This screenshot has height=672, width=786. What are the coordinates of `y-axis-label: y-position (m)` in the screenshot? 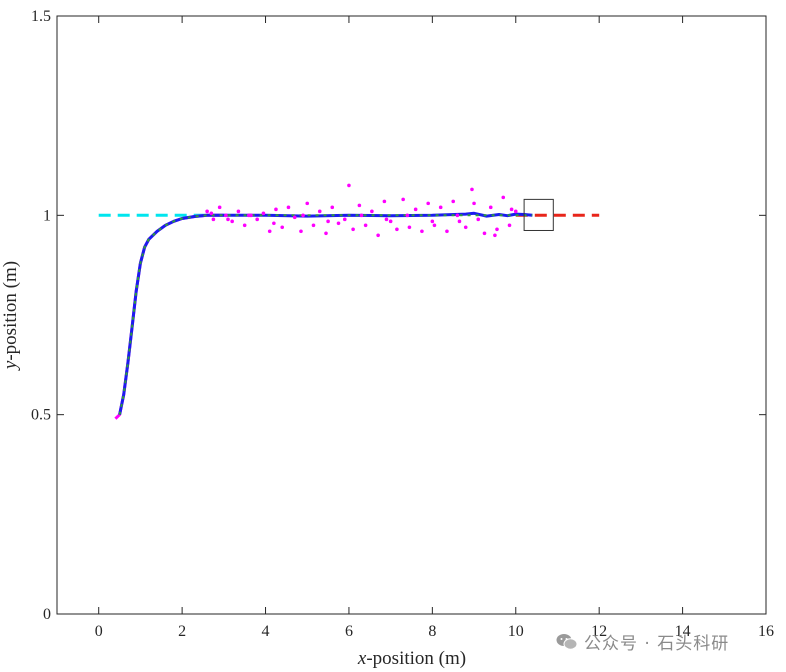 It's located at (10, 316).